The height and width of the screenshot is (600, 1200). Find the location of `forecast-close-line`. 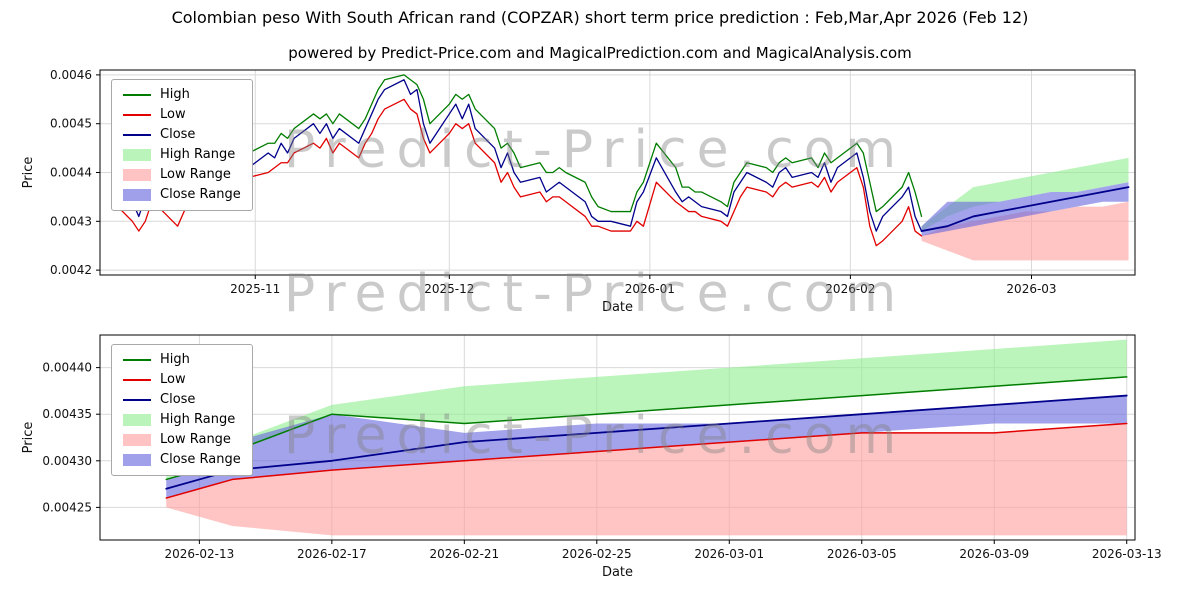

forecast-close-line is located at coordinates (1025, 209).